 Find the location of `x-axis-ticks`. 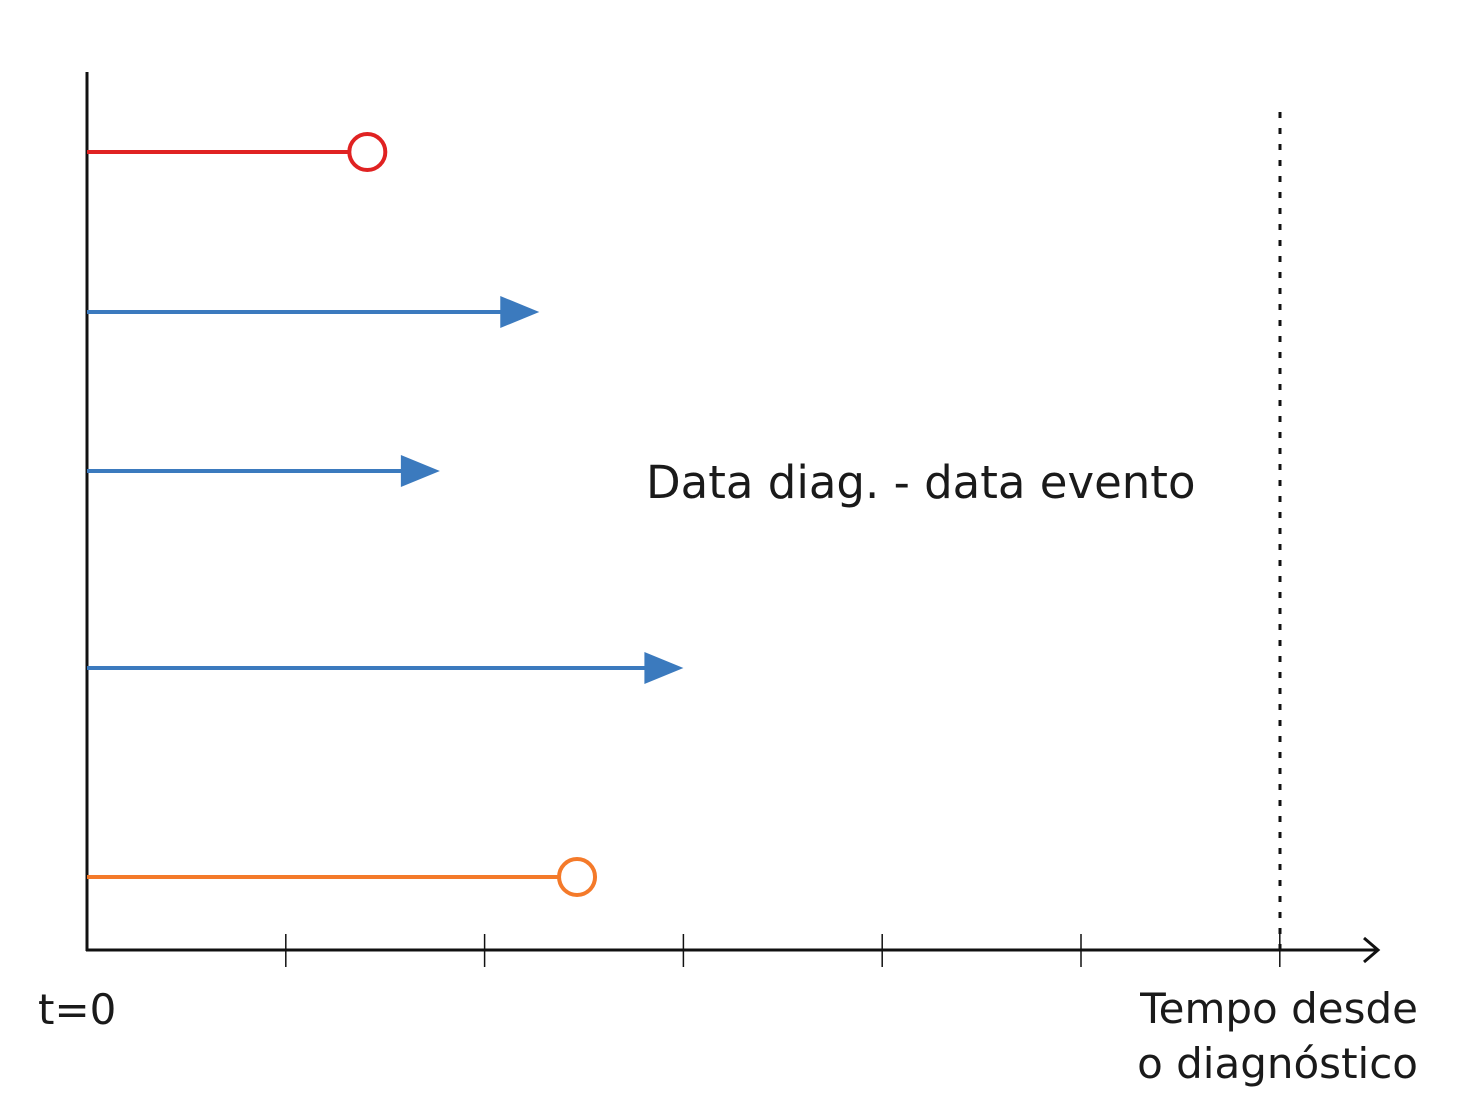

x-axis-ticks is located at coordinates (783, 950).